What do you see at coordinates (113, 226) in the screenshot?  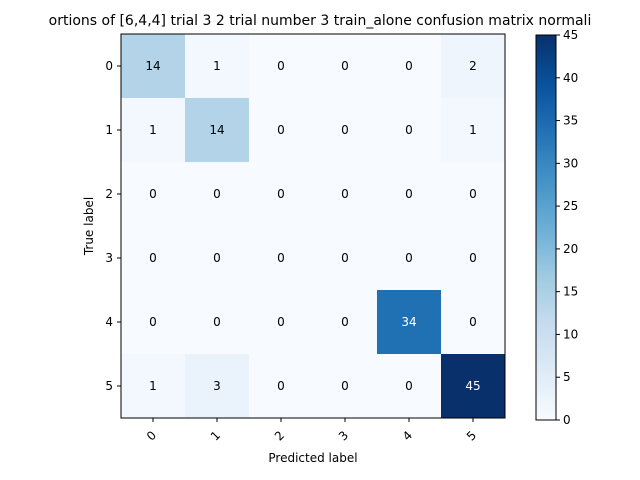 I see `y-ticks: 0 1 2 3 4 5` at bounding box center [113, 226].